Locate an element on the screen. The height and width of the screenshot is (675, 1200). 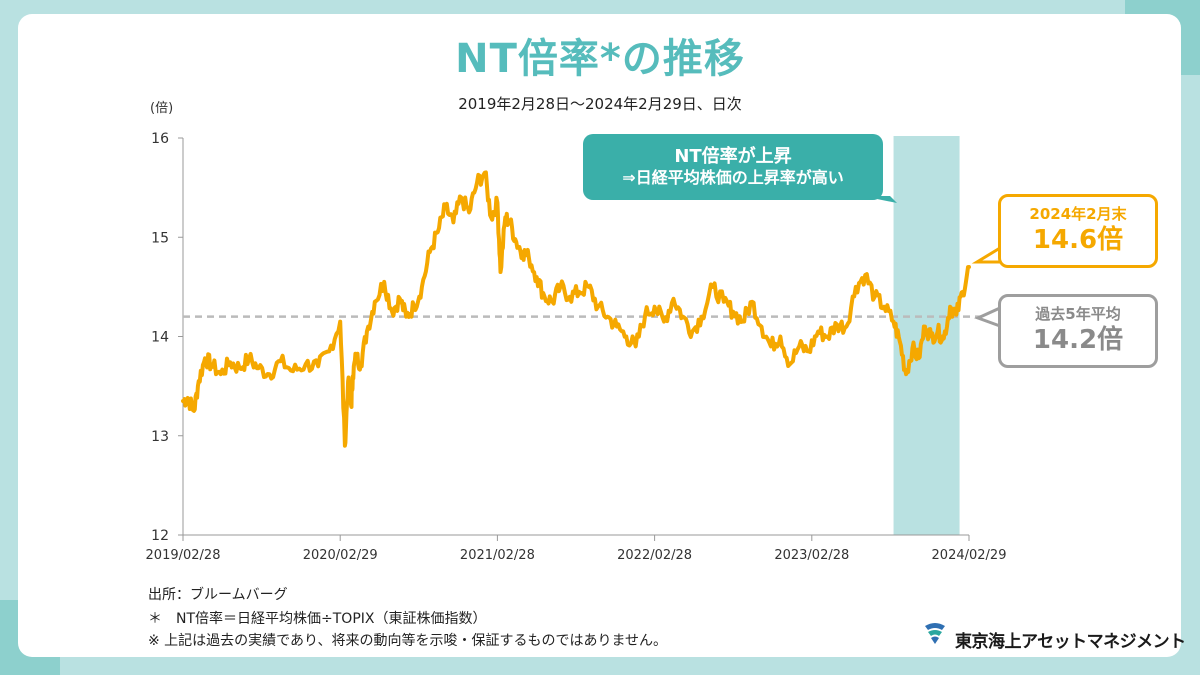
average-callout-pointer is located at coordinates (988, 317).